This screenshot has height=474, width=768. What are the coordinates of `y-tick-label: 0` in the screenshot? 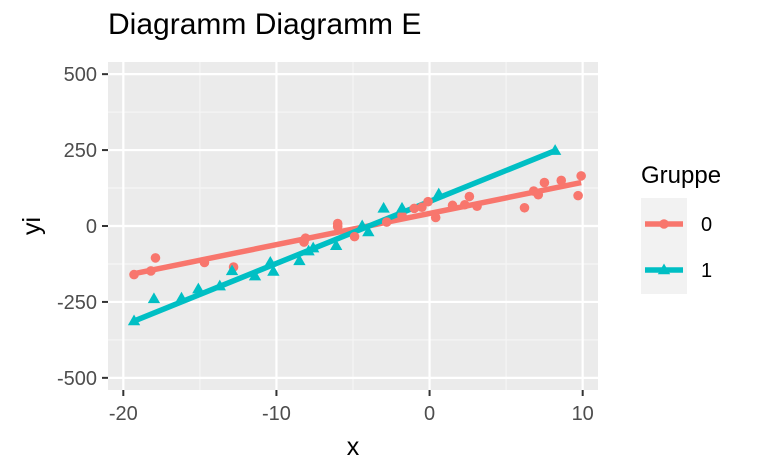 It's located at (91, 227).